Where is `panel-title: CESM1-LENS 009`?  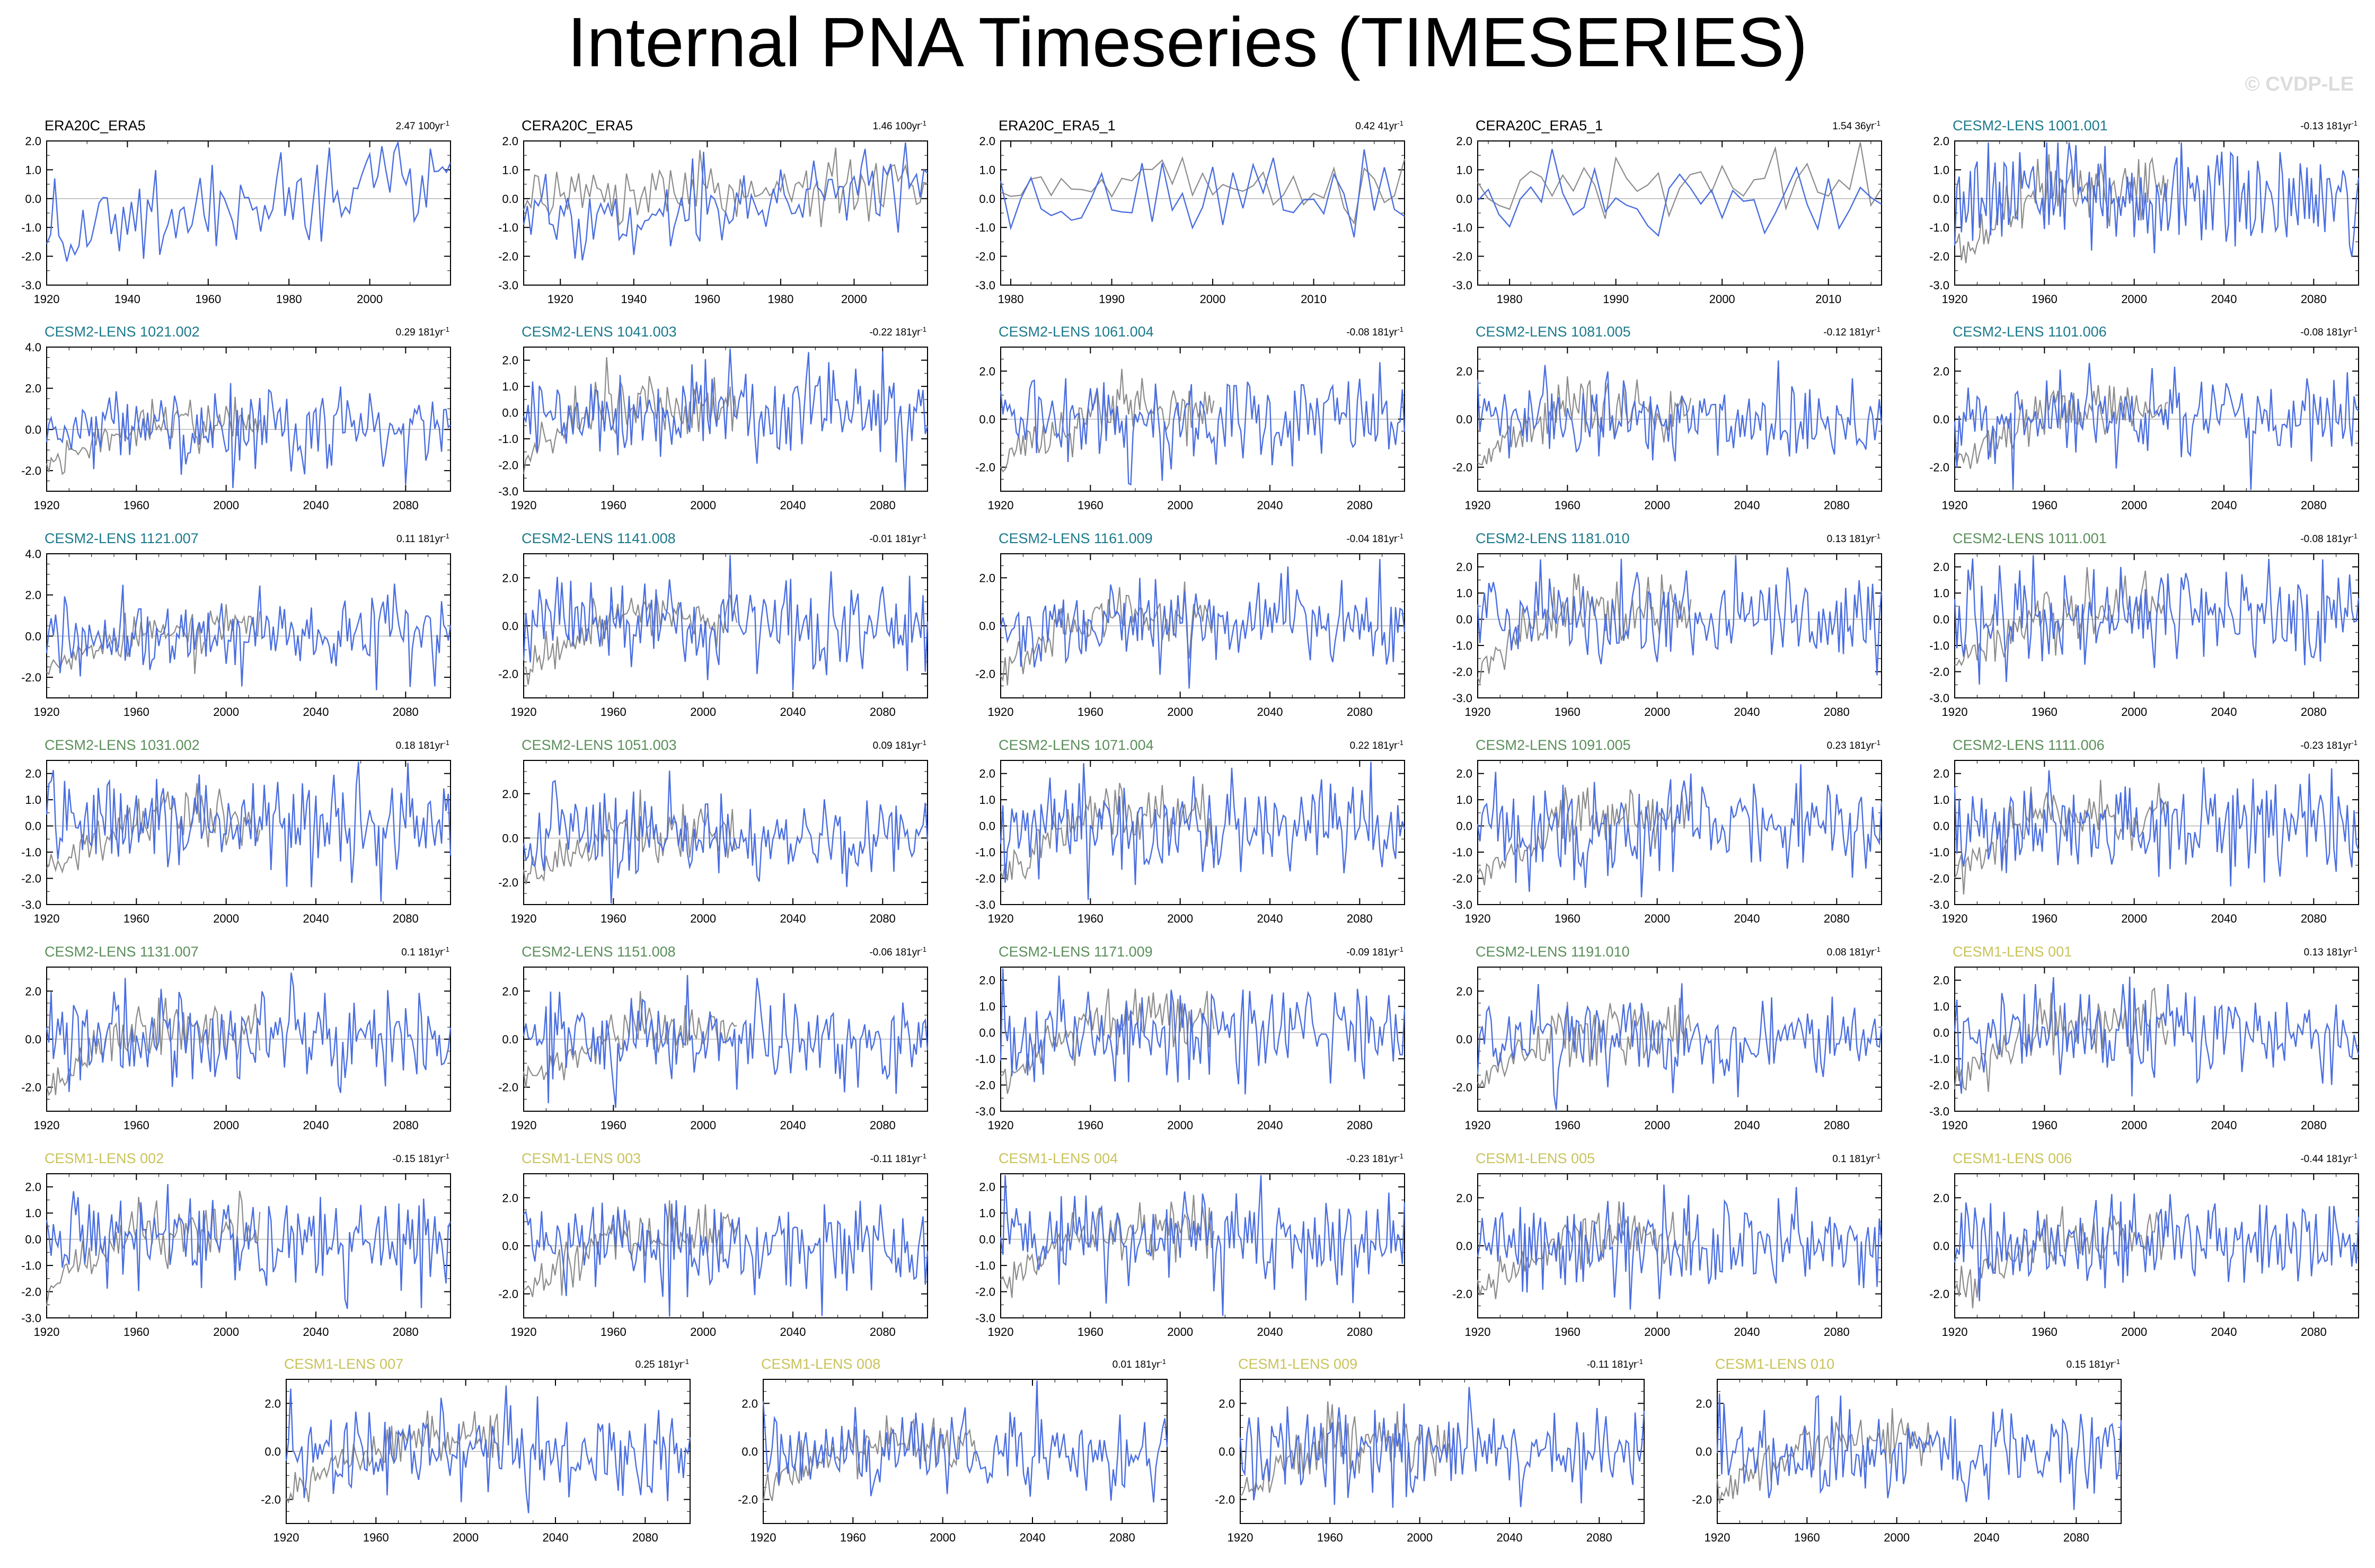 panel-title: CESM1-LENS 009 is located at coordinates (1298, 1364).